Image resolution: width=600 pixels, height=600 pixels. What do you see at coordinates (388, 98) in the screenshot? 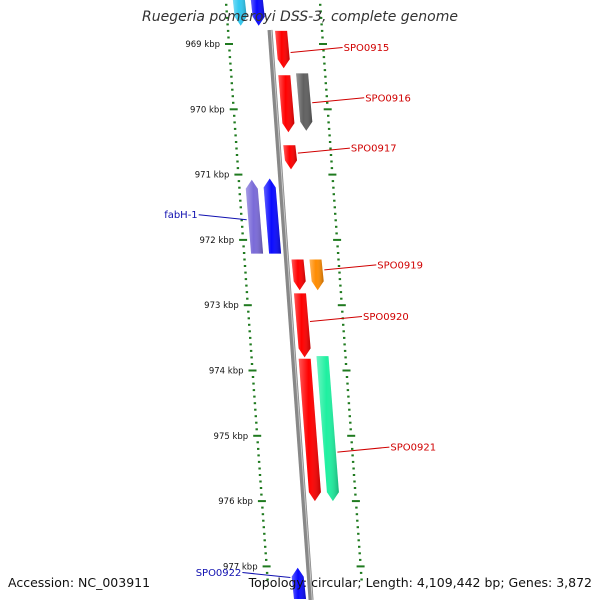
I see `gene-label: SPO0916` at bounding box center [388, 98].